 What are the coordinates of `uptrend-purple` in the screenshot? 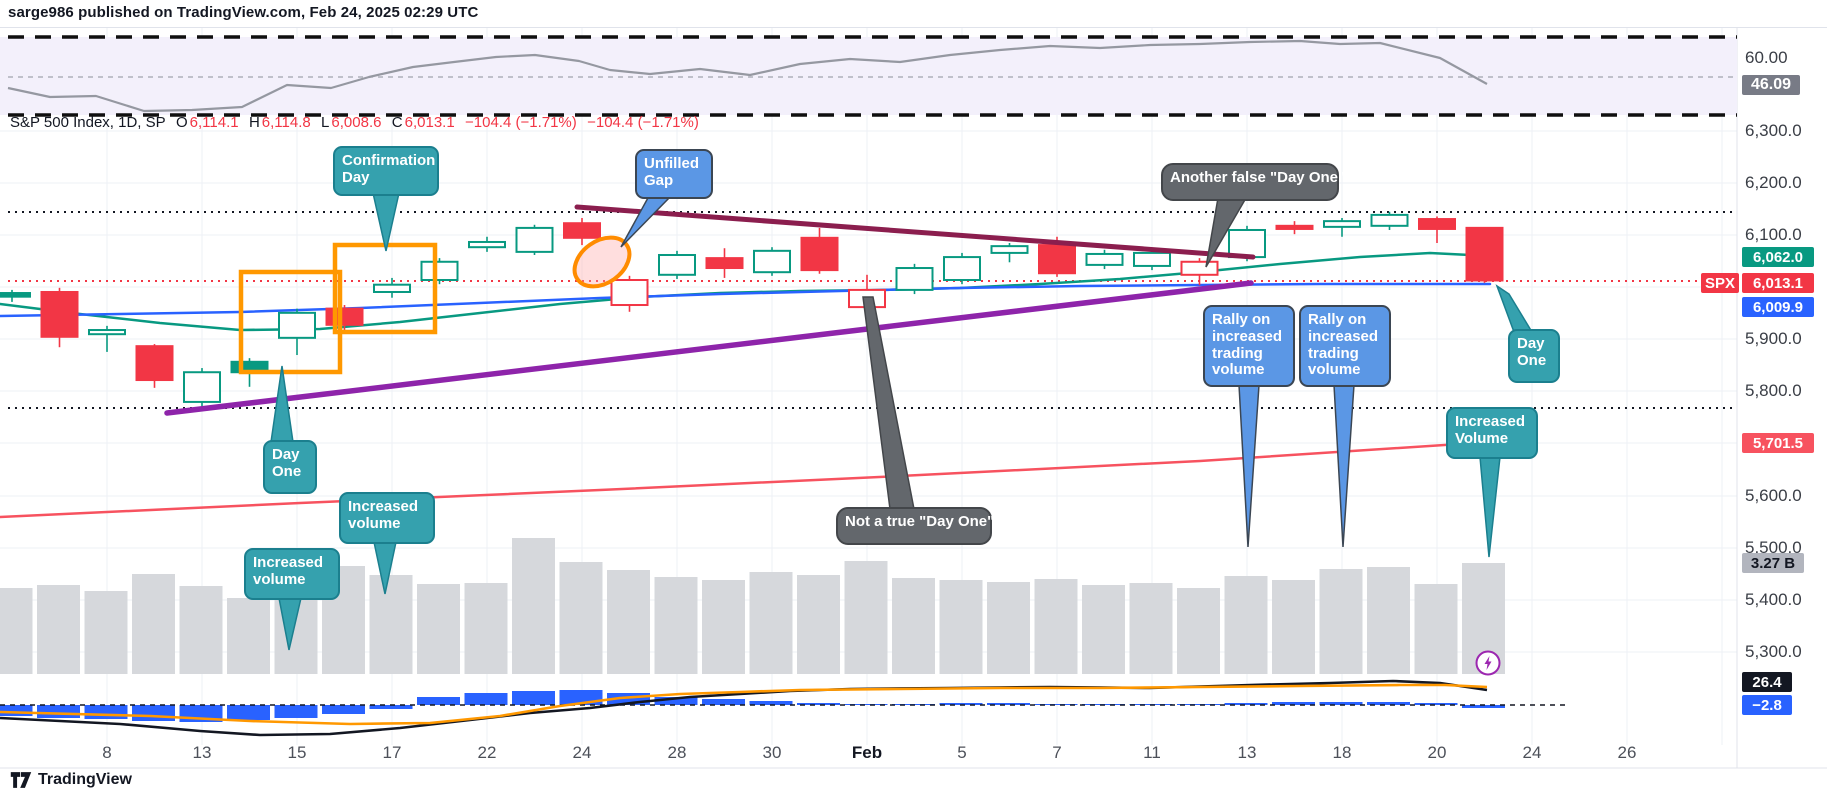 It's located at (709, 348).